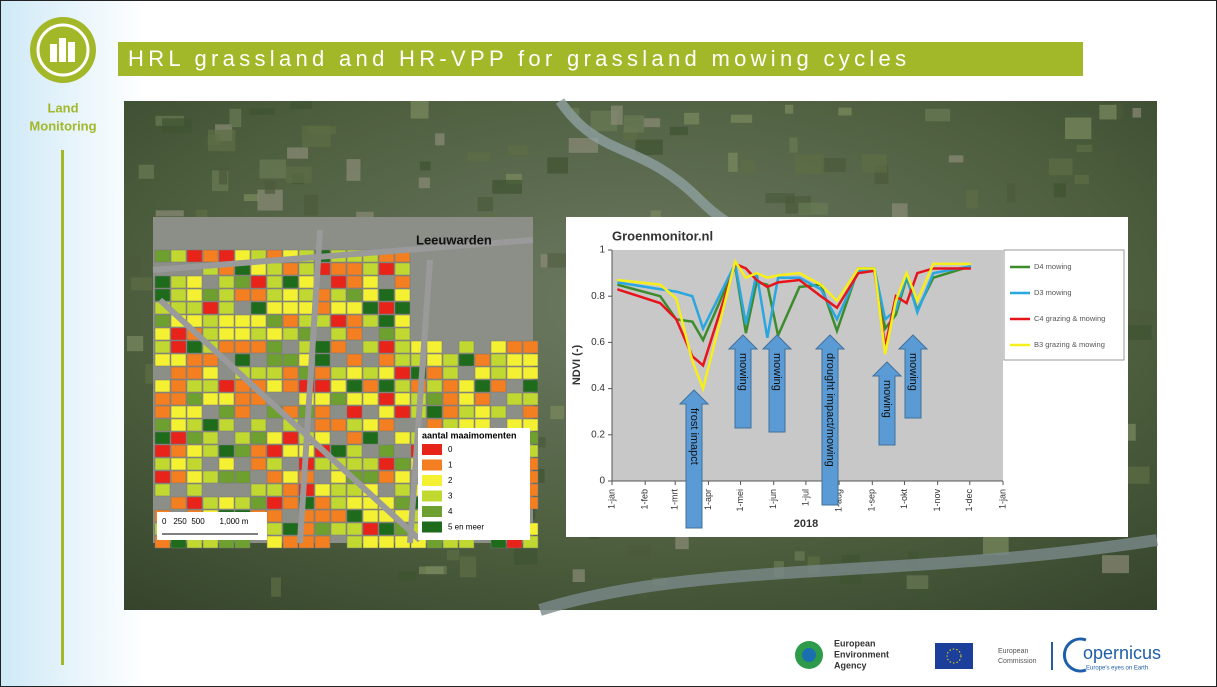 The width and height of the screenshot is (1217, 687). What do you see at coordinates (740, 500) in the screenshot?
I see `x-tick-label: 1-mei` at bounding box center [740, 500].